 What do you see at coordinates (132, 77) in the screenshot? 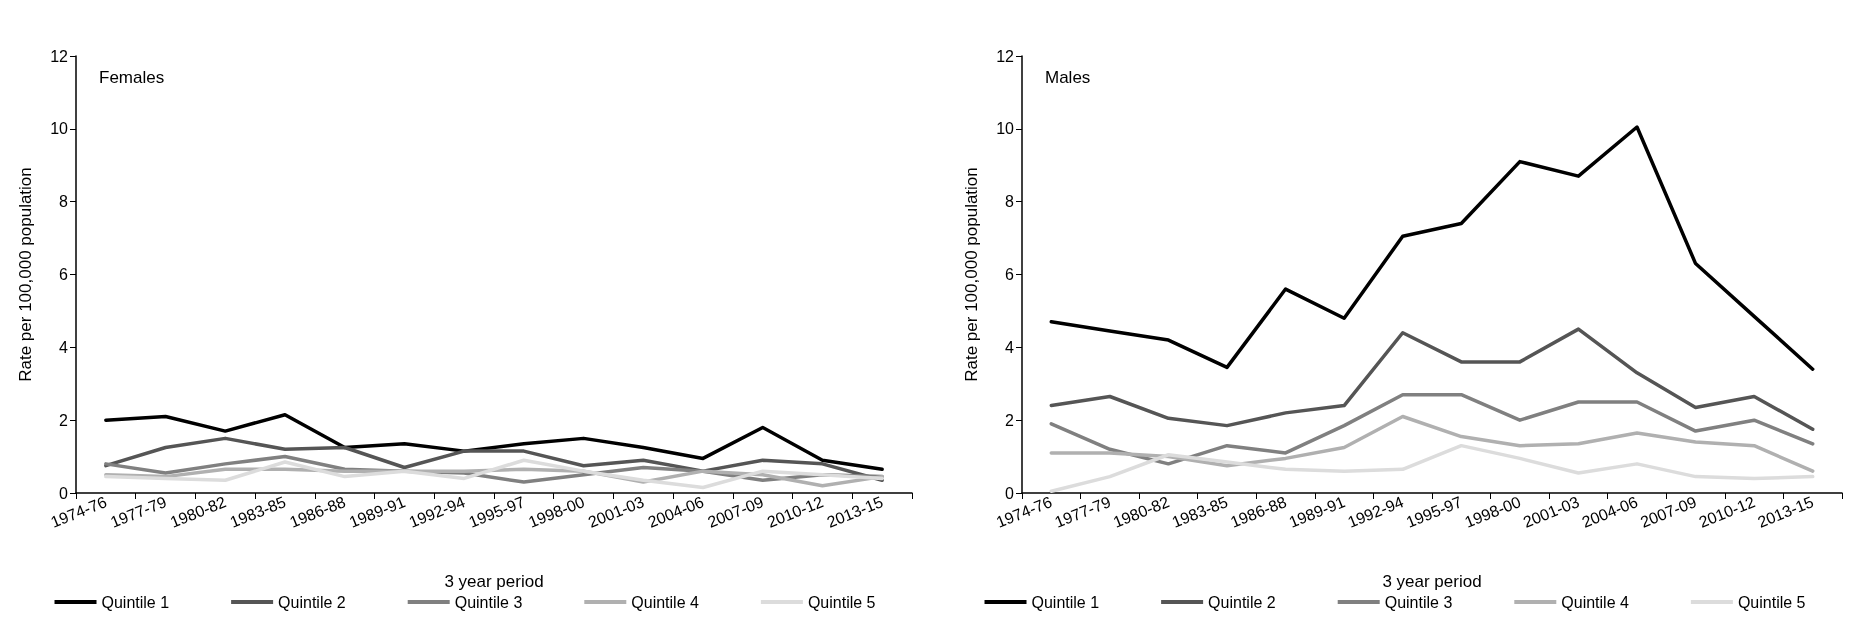
I see `text: Females` at bounding box center [132, 77].